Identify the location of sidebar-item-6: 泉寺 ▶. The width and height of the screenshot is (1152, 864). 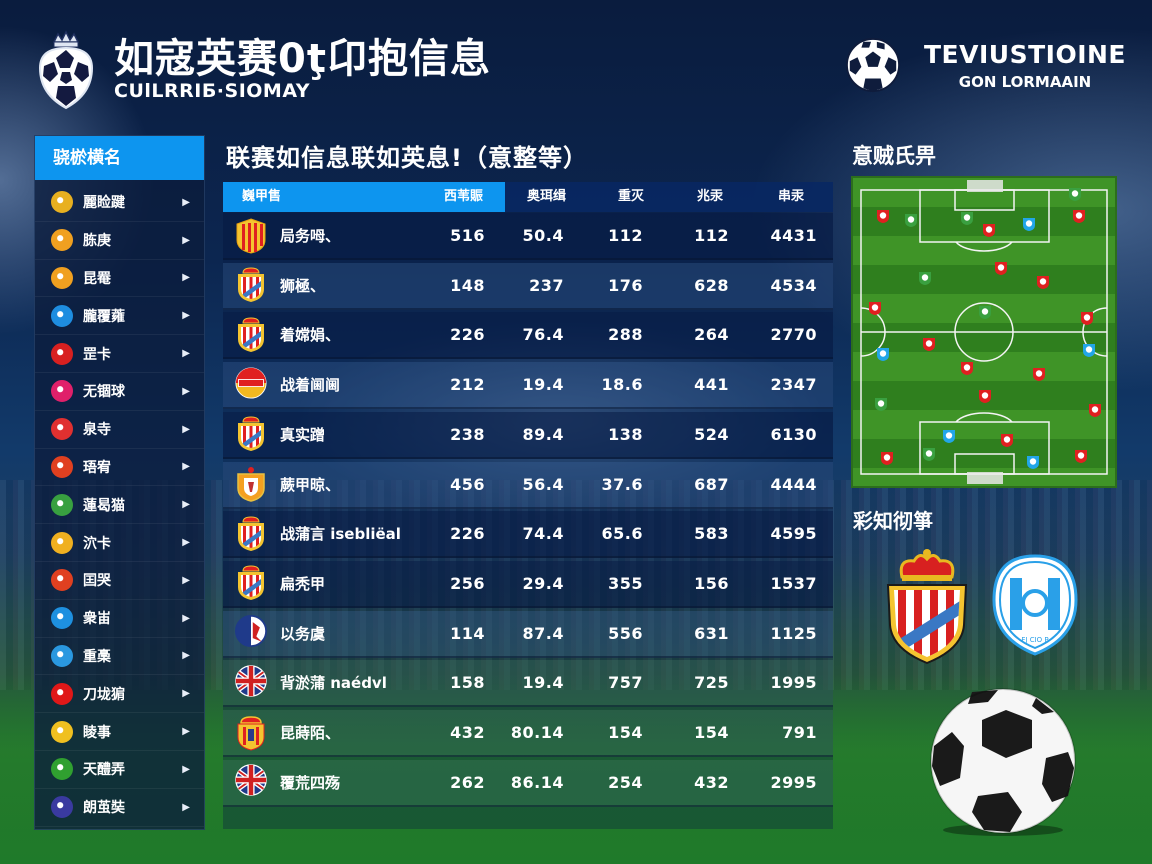
(119, 430).